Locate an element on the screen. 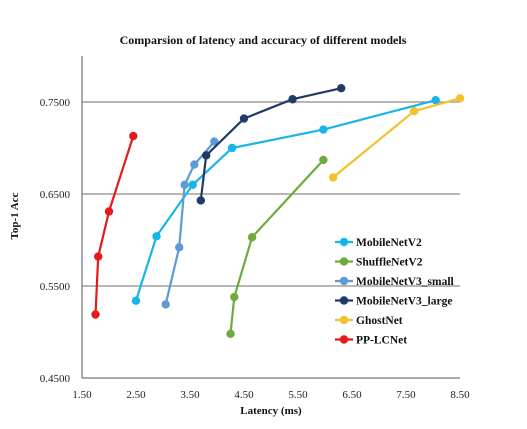  x-tick-label: 3.50 is located at coordinates (190, 395).